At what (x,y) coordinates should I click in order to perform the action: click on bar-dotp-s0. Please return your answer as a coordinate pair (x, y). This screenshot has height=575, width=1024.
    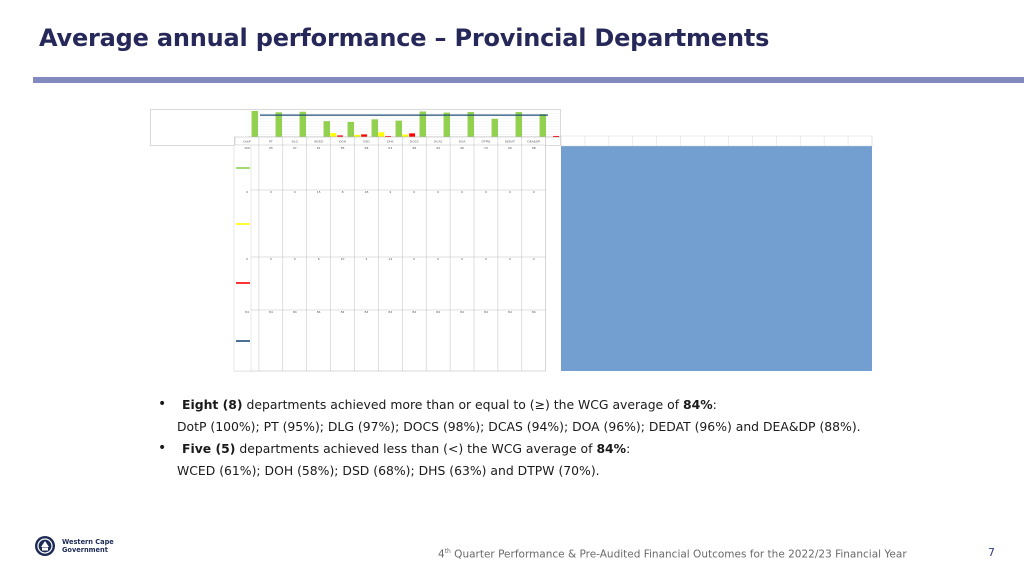
    Looking at the image, I should click on (255, 124).